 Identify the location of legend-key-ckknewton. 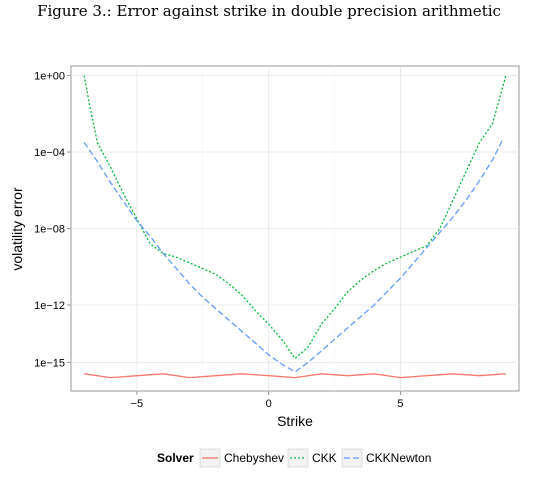
(352, 458).